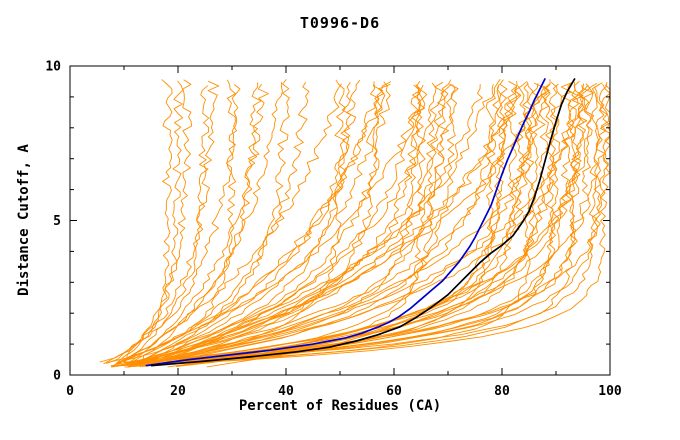 The image size is (680, 440). Describe the element at coordinates (286, 391) in the screenshot. I see `x-tick-label: 40` at that location.